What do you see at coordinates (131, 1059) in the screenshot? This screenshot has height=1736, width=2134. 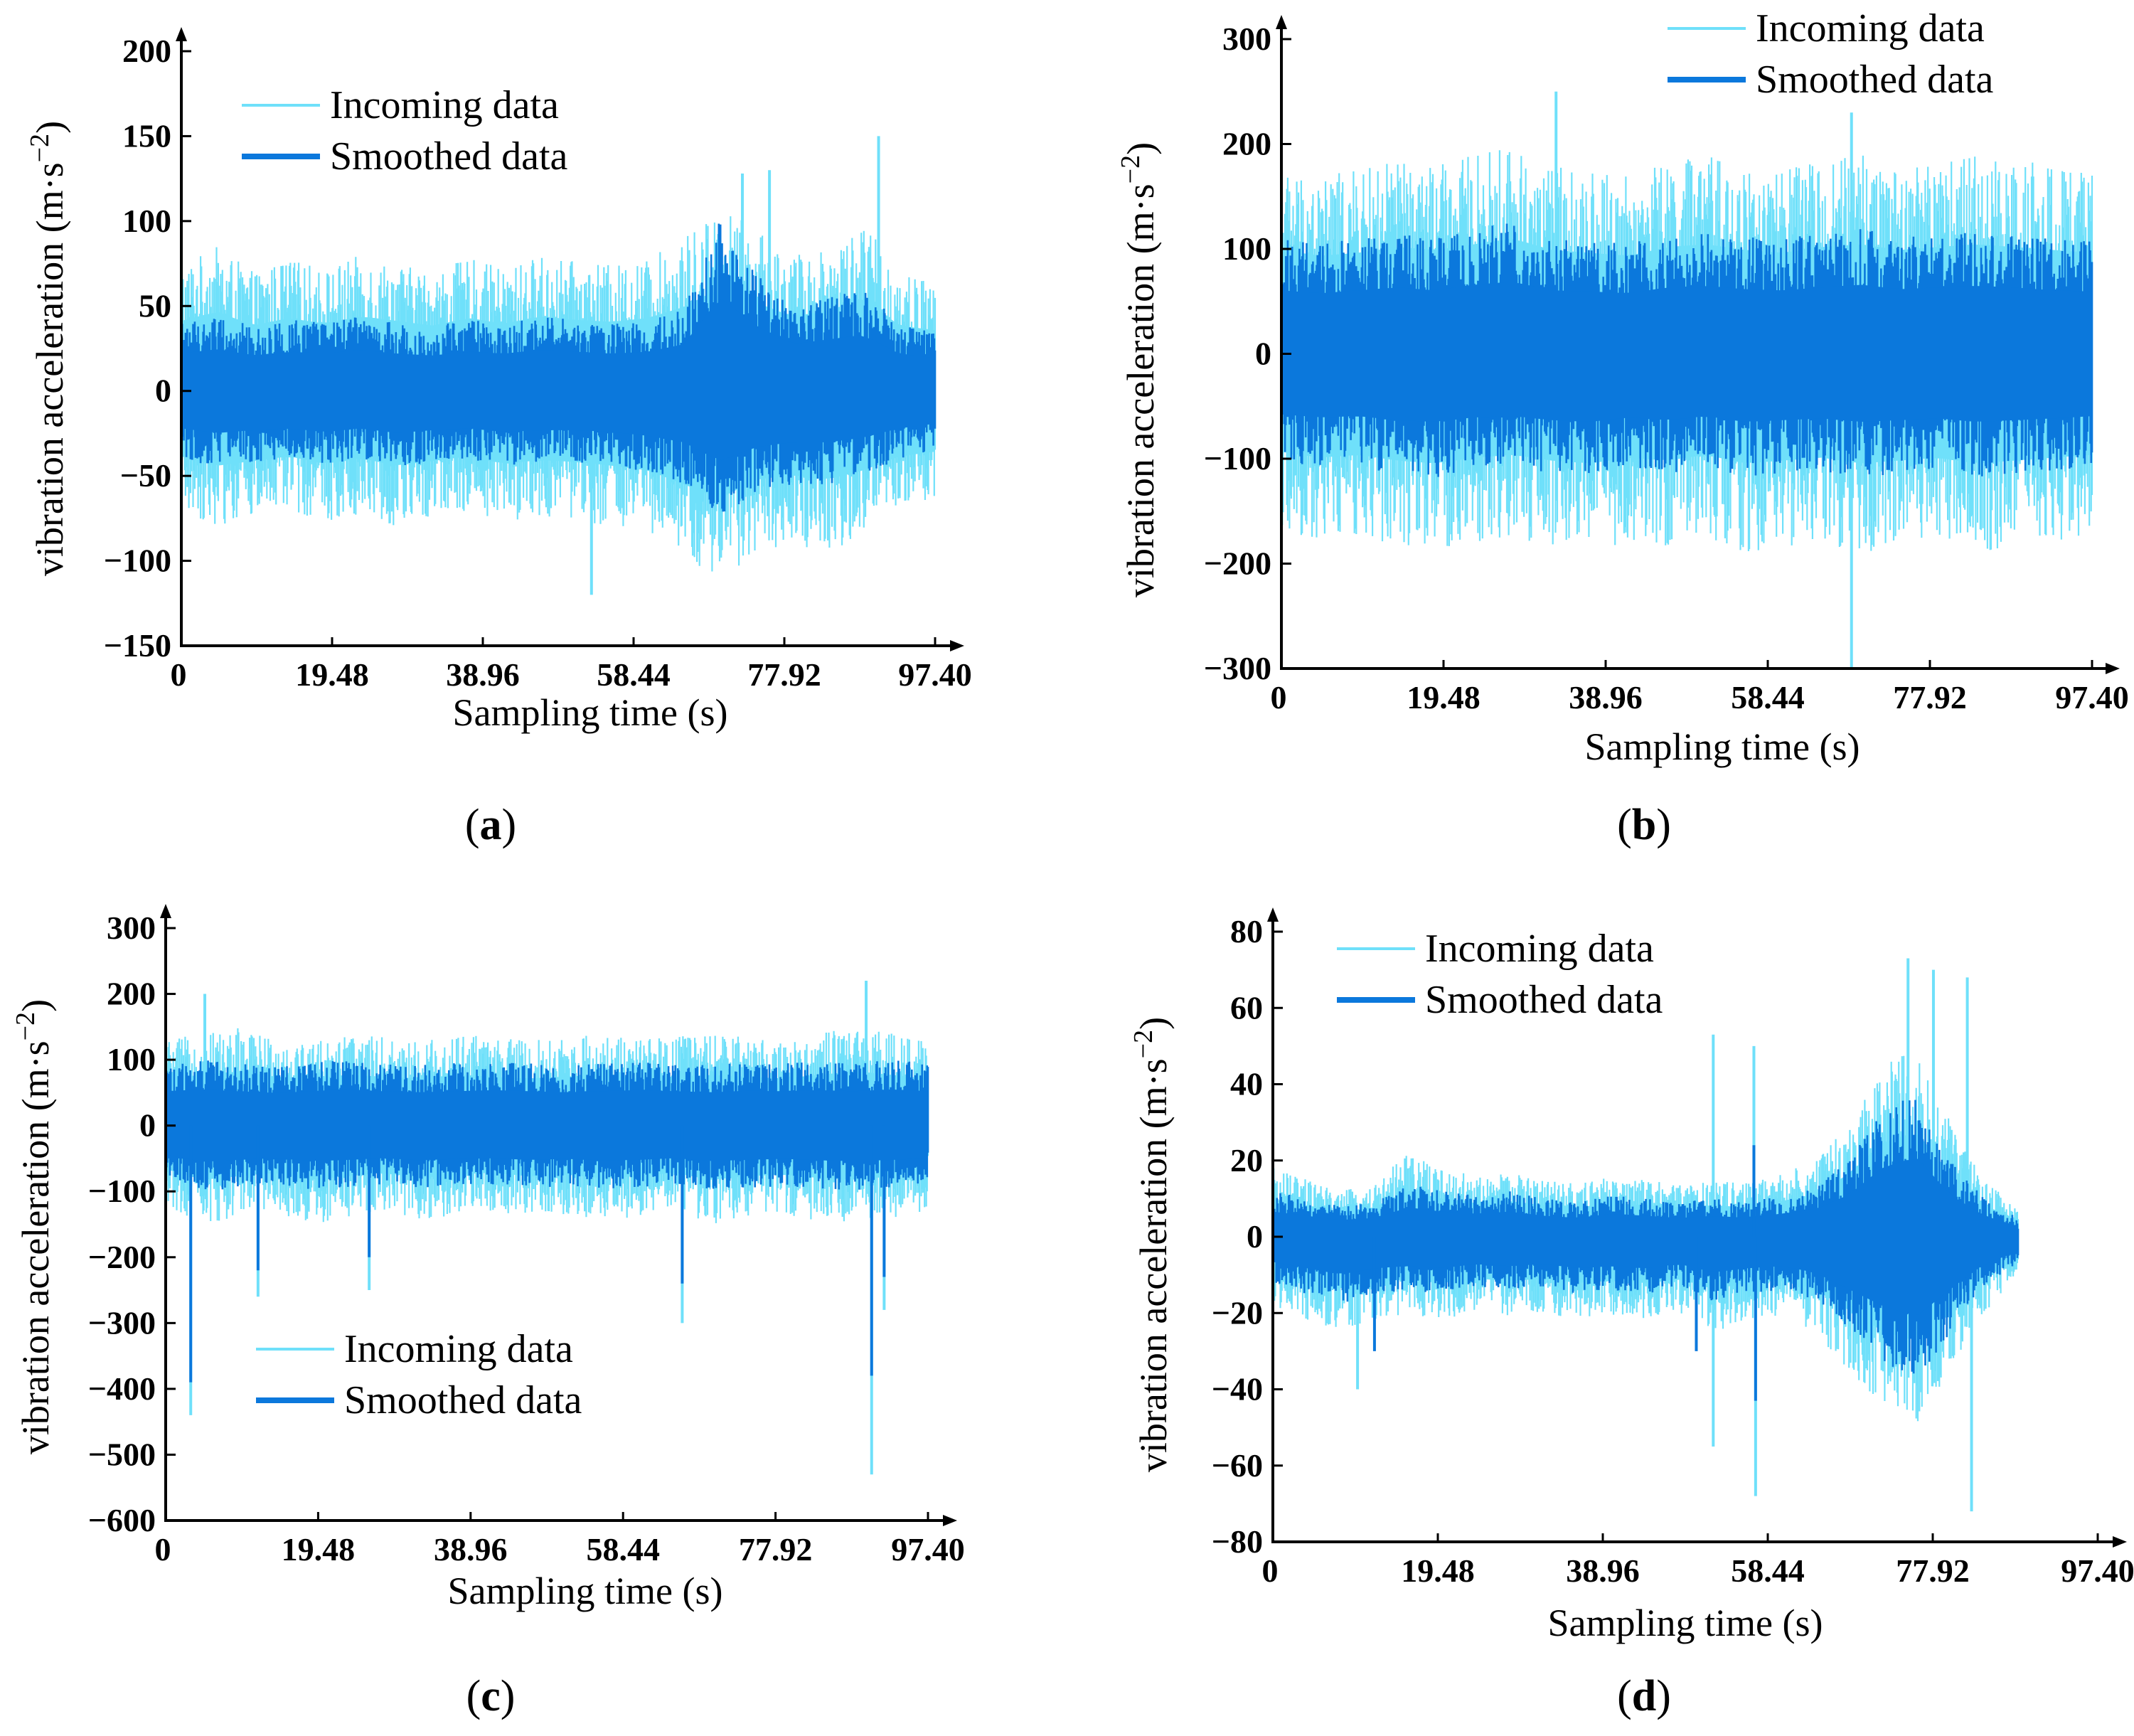 I see `y-tick-label: 100` at bounding box center [131, 1059].